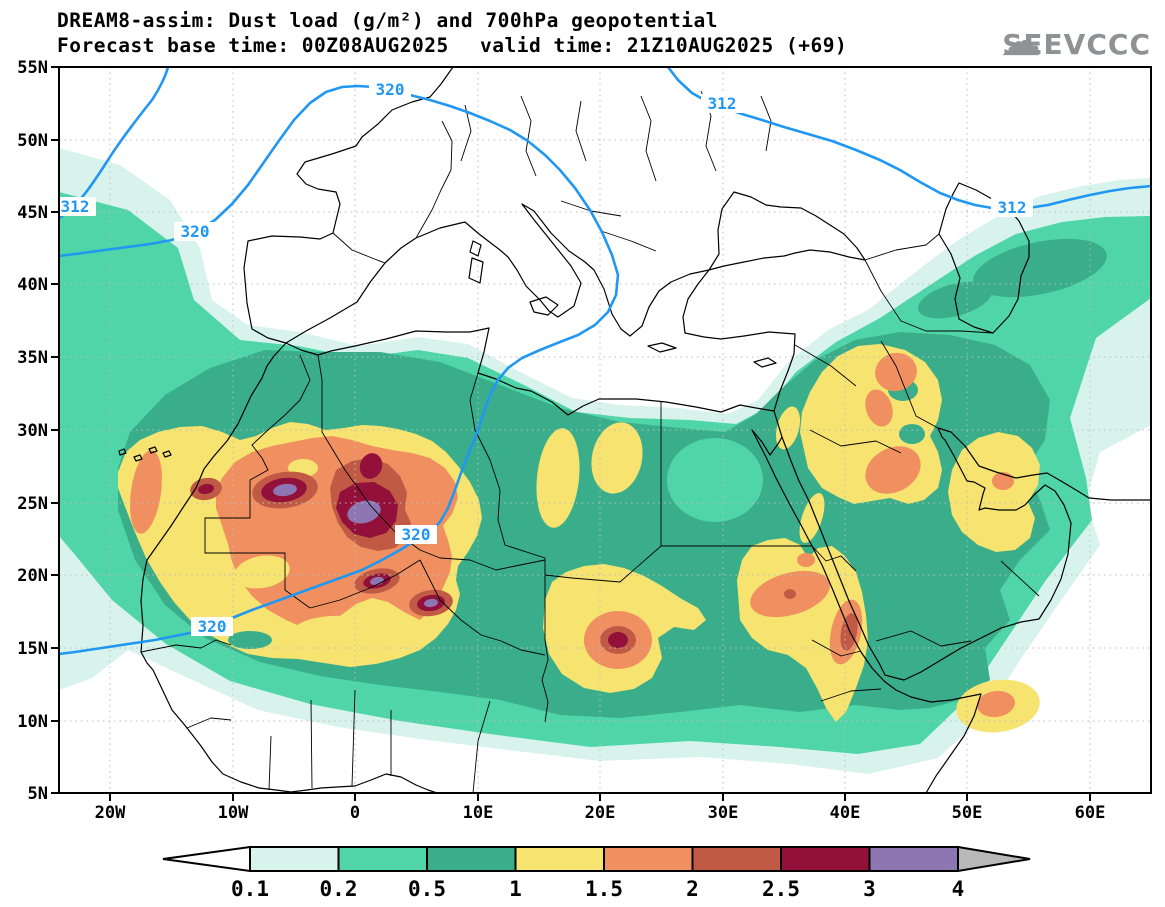  I want to click on colorbar-label: 2, so click(692, 889).